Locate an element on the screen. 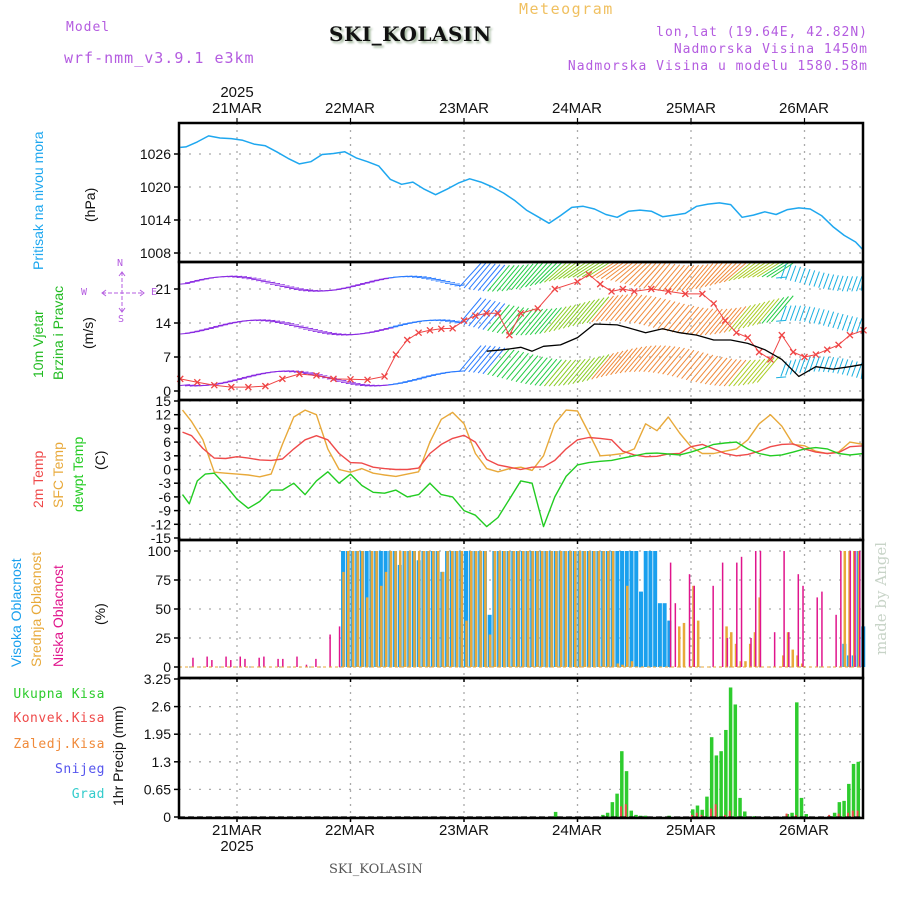 This screenshot has width=900, height=900. y-tick-label: -15 is located at coordinates (161, 538).